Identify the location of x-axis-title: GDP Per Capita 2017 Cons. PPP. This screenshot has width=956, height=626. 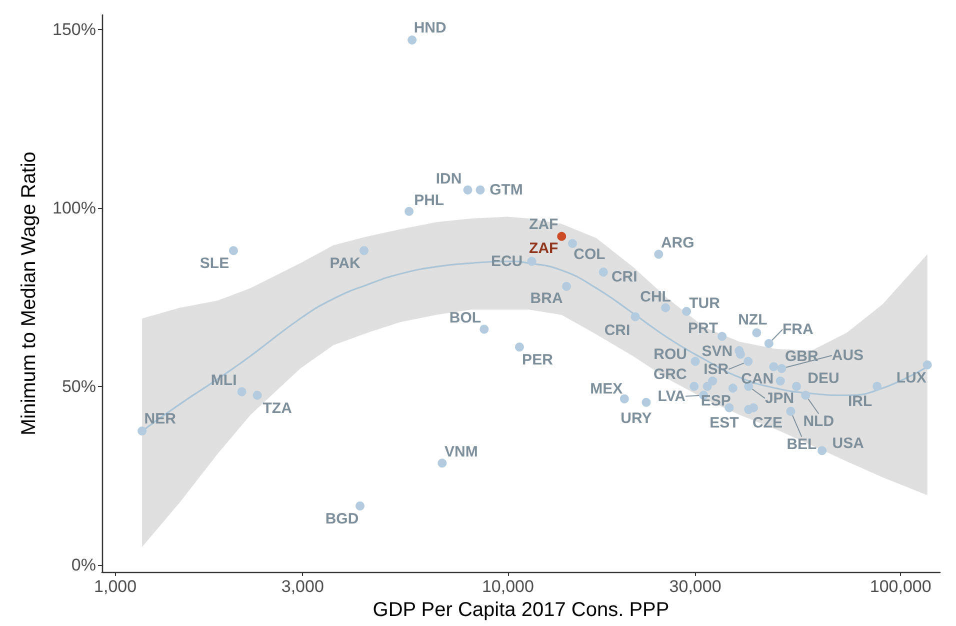
(521, 610).